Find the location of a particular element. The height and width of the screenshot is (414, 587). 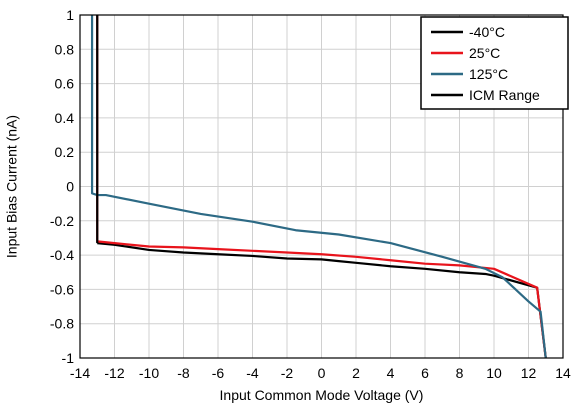

legend-label: 125°C is located at coordinates (488, 74).